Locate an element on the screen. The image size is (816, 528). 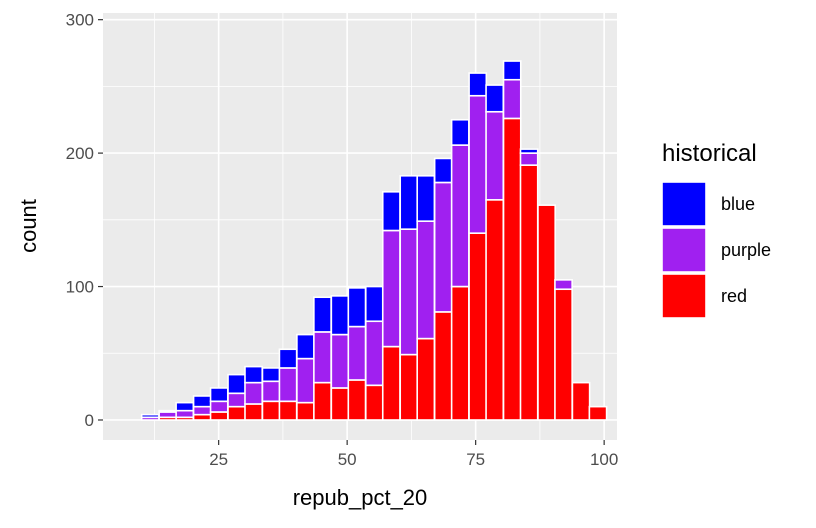
x-tick-label: 75 is located at coordinates (475, 459).